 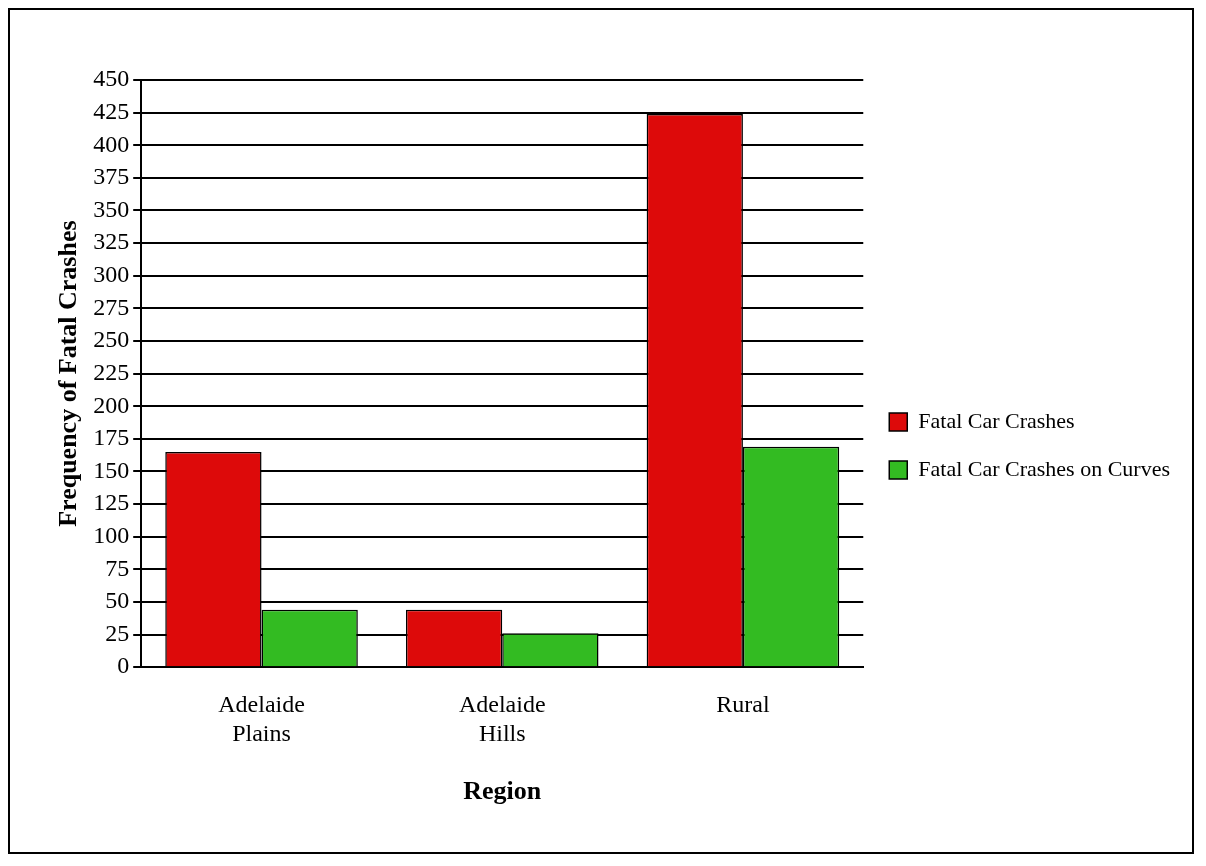 I want to click on y-tick-label: 350, so click(x=111, y=208).